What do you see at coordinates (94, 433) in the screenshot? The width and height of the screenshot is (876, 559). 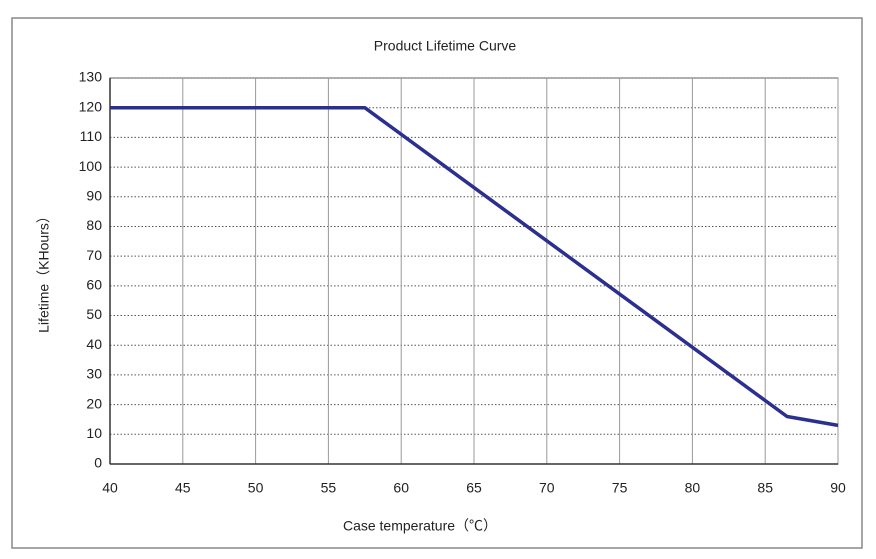 I see `y-tick-label: 10` at bounding box center [94, 433].